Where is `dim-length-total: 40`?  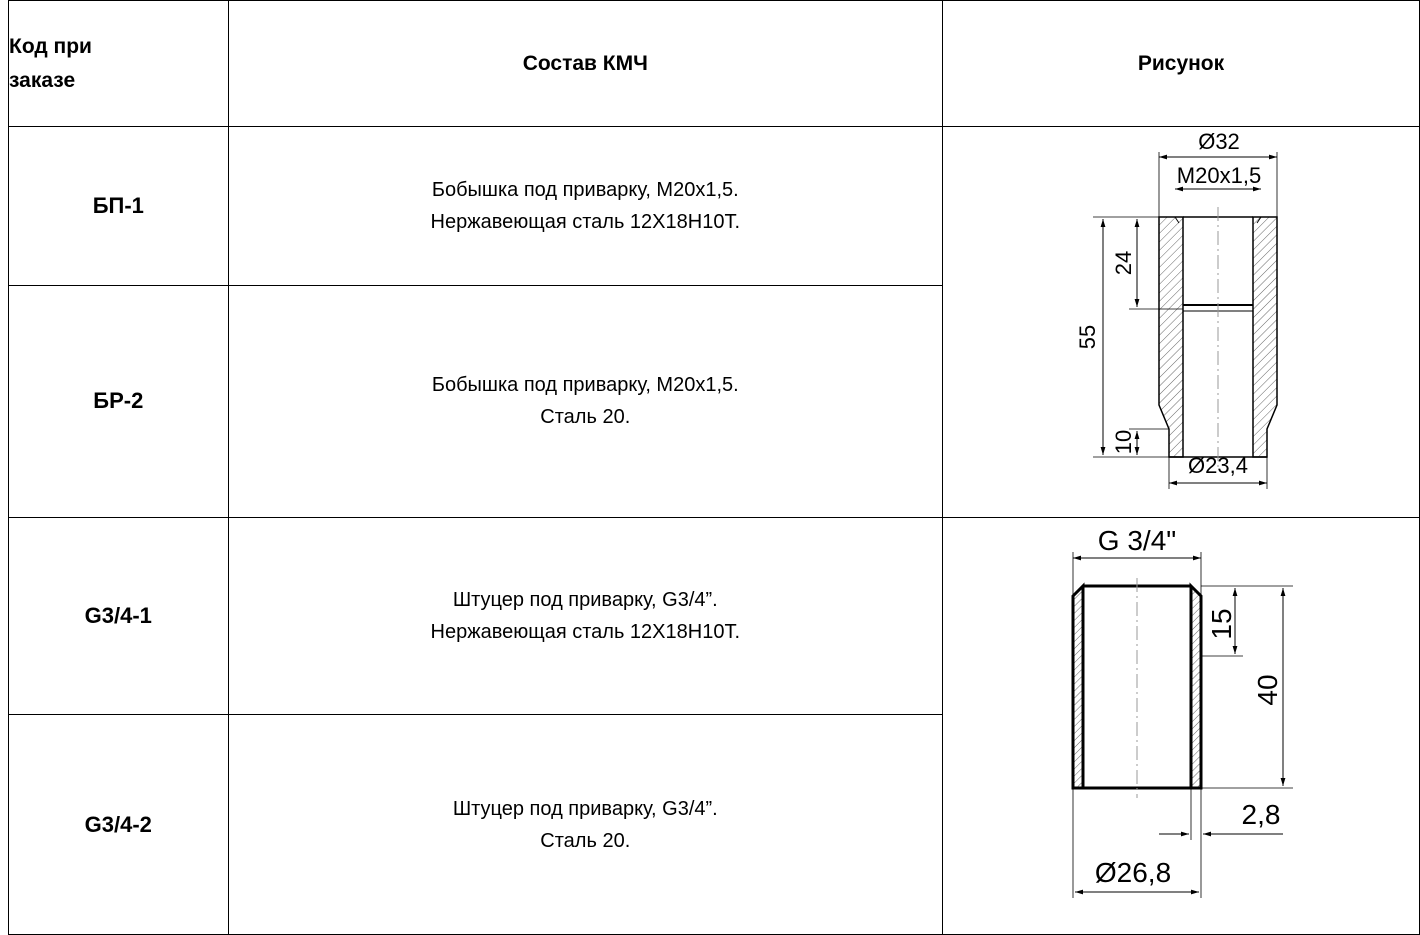 dim-length-total: 40 is located at coordinates (1267, 689).